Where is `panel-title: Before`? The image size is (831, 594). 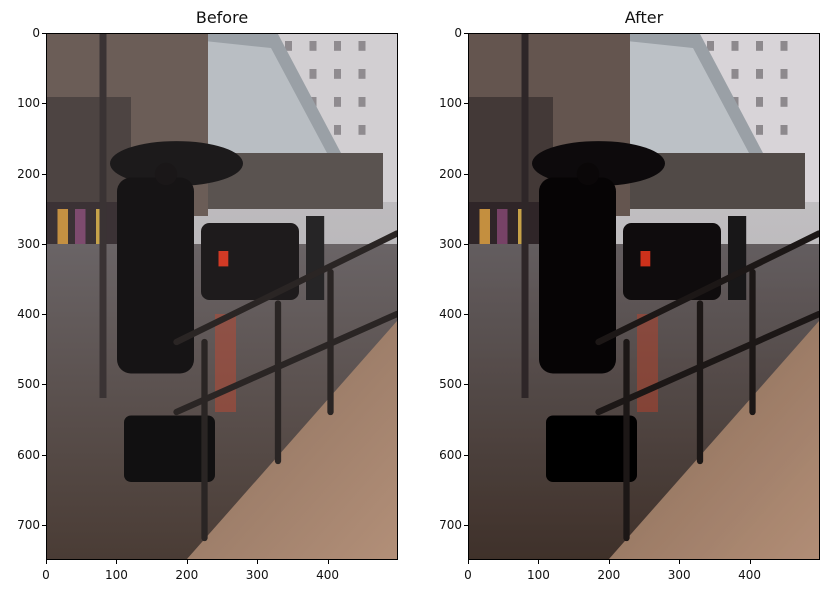
panel-title: Before is located at coordinates (222, 17).